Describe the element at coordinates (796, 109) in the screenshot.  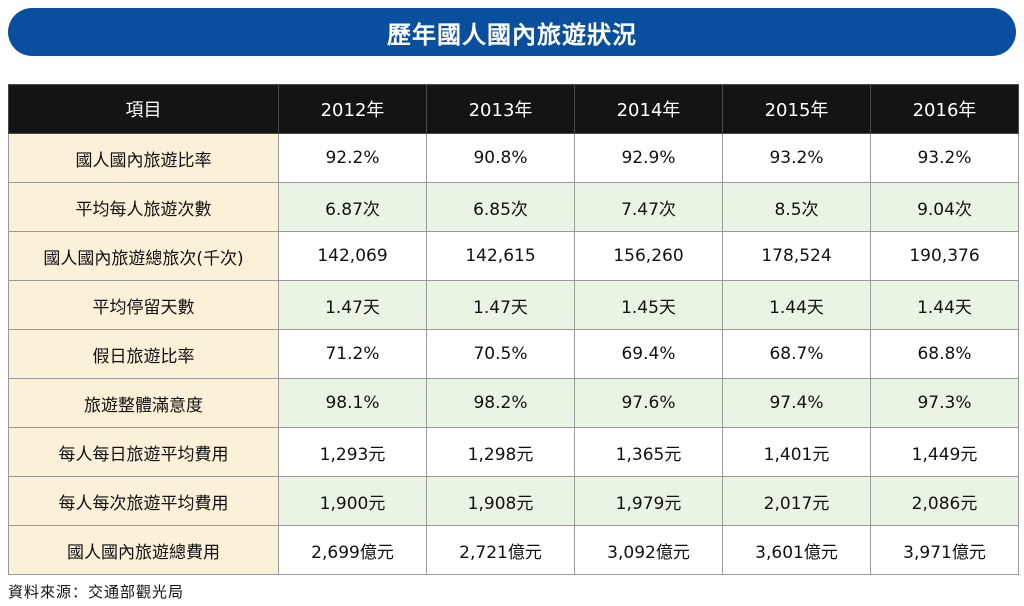
I see `column-header: 2015年` at that location.